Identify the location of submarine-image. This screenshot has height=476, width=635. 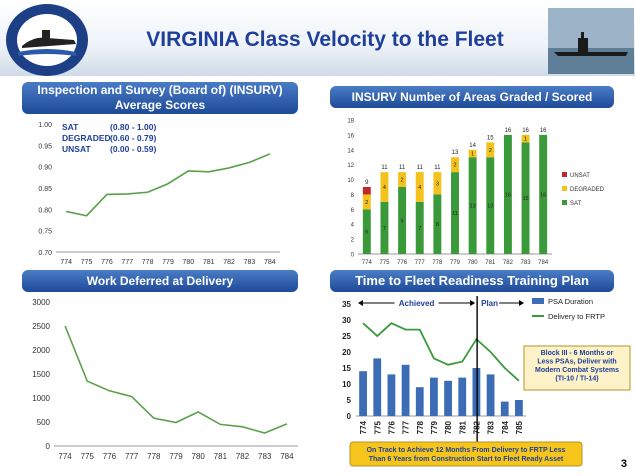
(591, 41).